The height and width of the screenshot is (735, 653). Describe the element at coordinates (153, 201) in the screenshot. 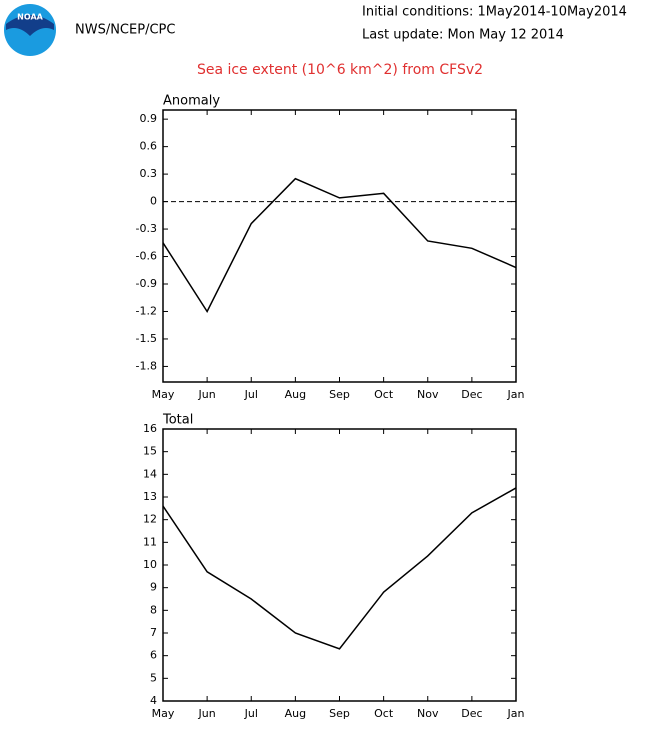

I see `y-tick-label: 0` at that location.